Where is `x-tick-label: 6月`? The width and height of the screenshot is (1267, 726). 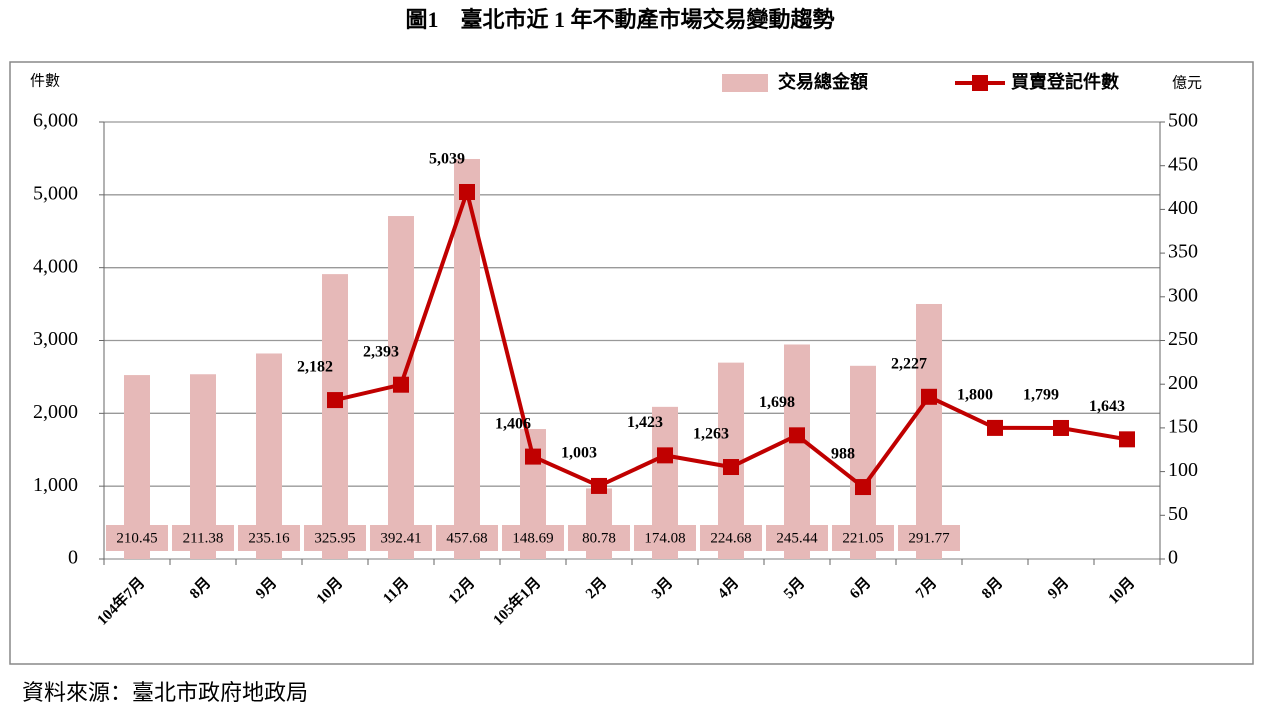
x-tick-label: 6月 is located at coordinates (860, 588).